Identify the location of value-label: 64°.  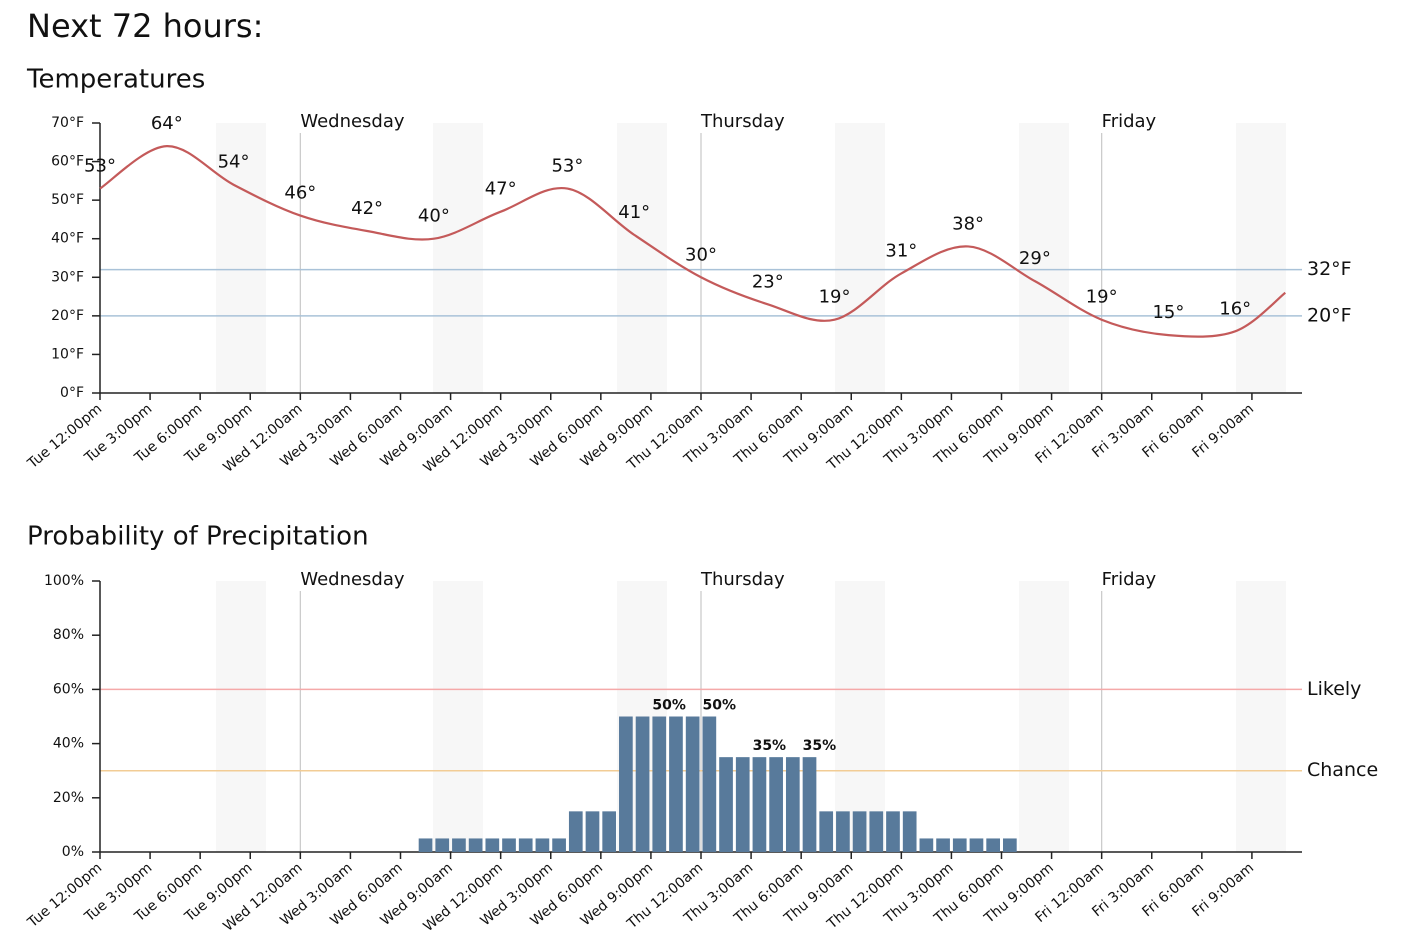
(167, 123).